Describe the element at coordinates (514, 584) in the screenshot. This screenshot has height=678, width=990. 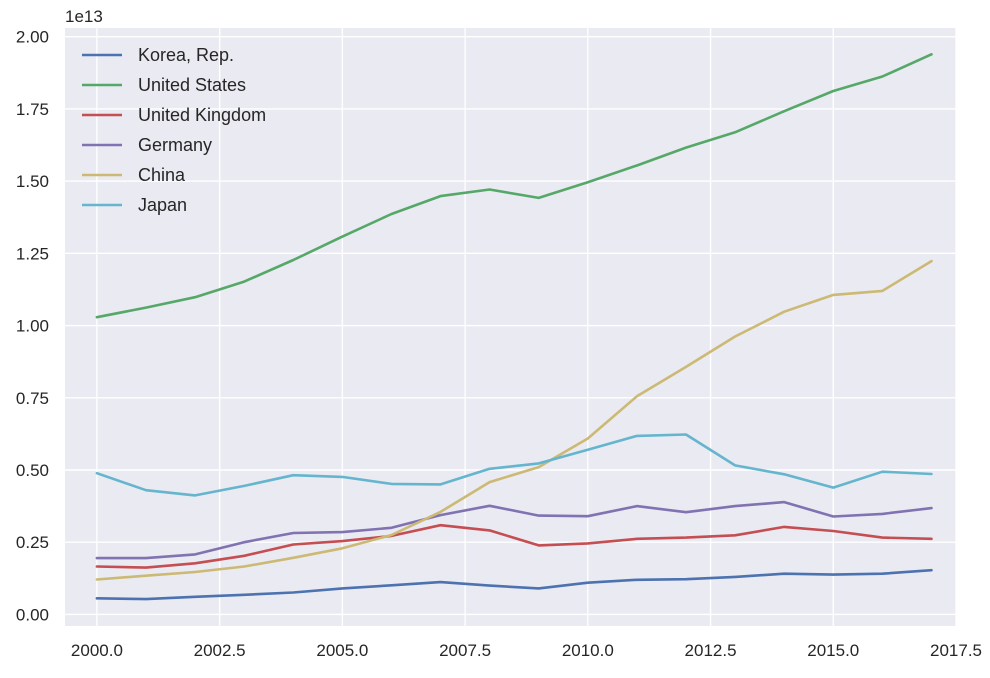
I see `series-line-korea-rep` at that location.